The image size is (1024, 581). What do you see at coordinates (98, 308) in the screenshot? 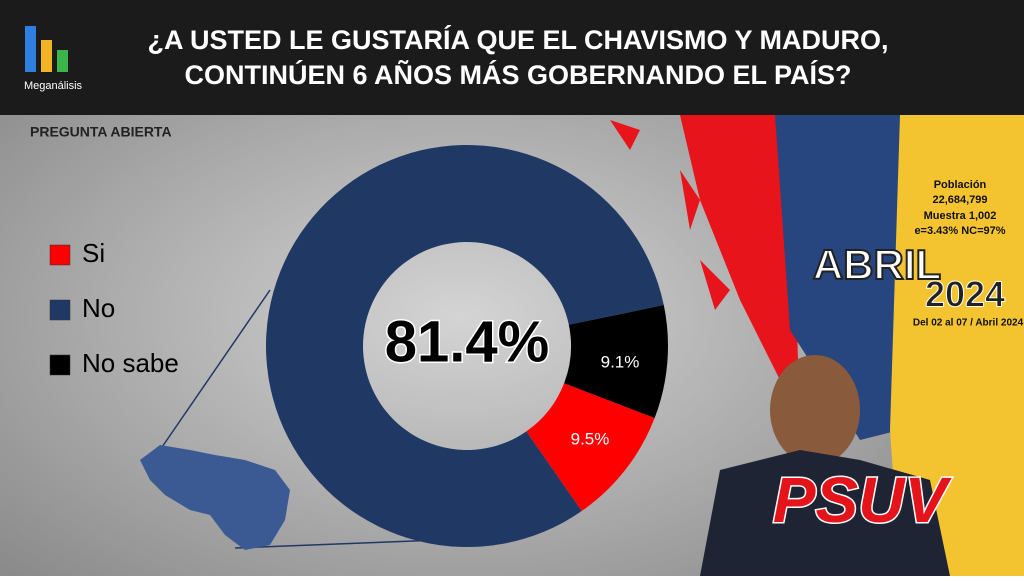
I see `legend-label: No` at bounding box center [98, 308].